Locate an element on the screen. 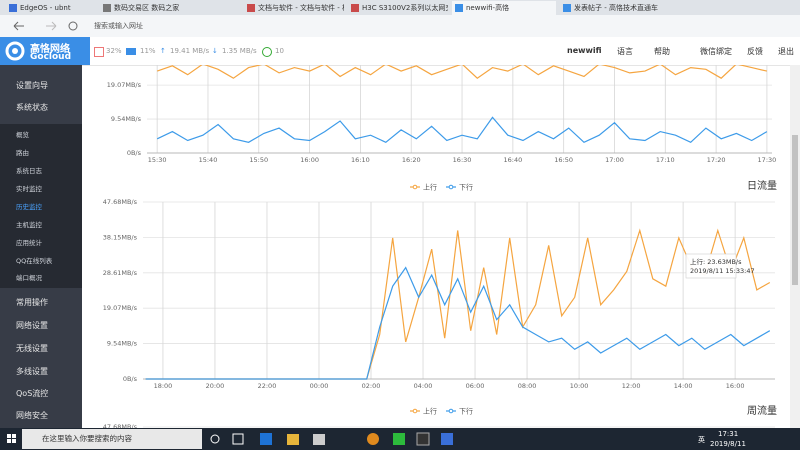  x-tick-label: 16:00 is located at coordinates (735, 386).